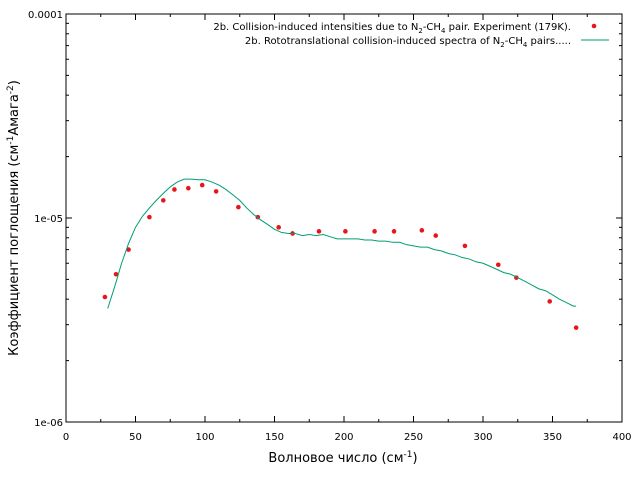 This screenshot has width=640, height=480. Describe the element at coordinates (408, 455) in the screenshot. I see `x-axis-title-sup: -1` at that location.